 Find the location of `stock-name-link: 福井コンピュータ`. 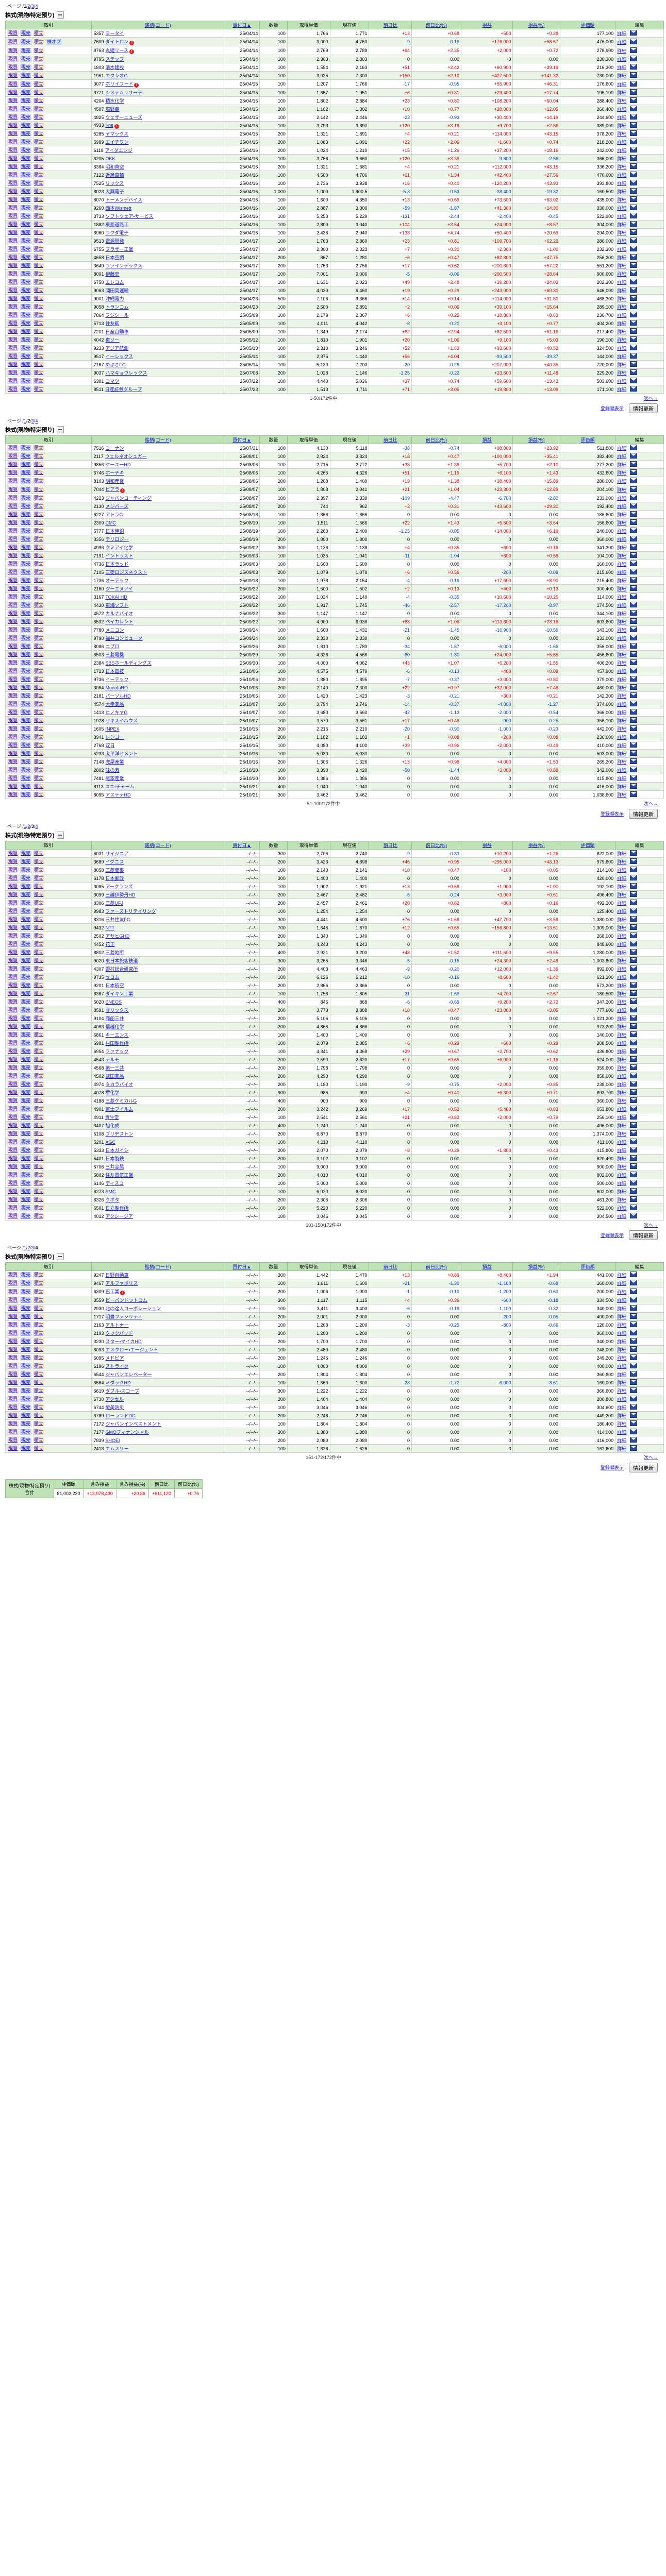

stock-name-link: 福井コンピュータ is located at coordinates (124, 638).